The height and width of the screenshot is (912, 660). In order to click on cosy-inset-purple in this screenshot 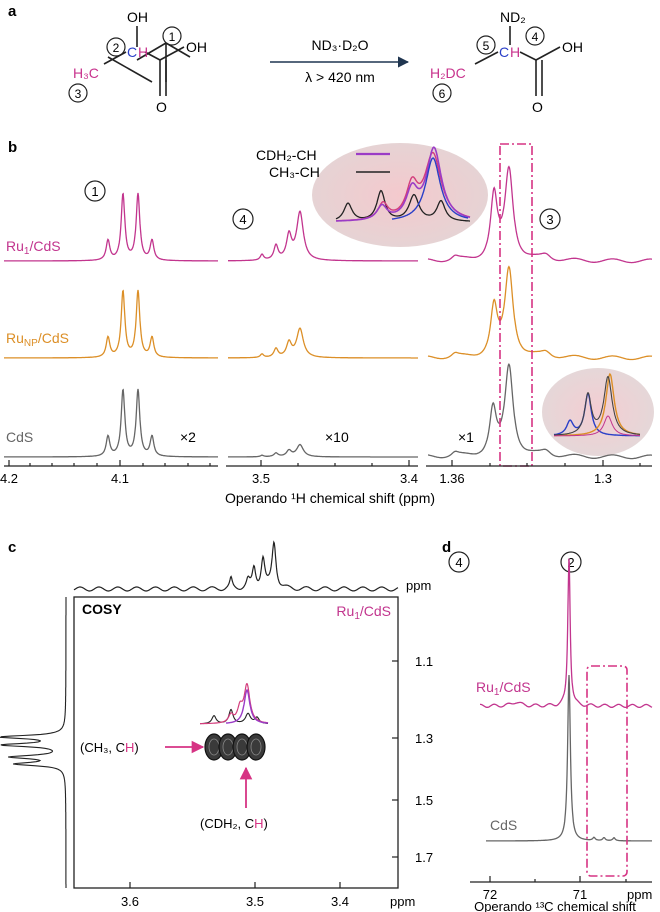, I will do `click(247, 706)`.